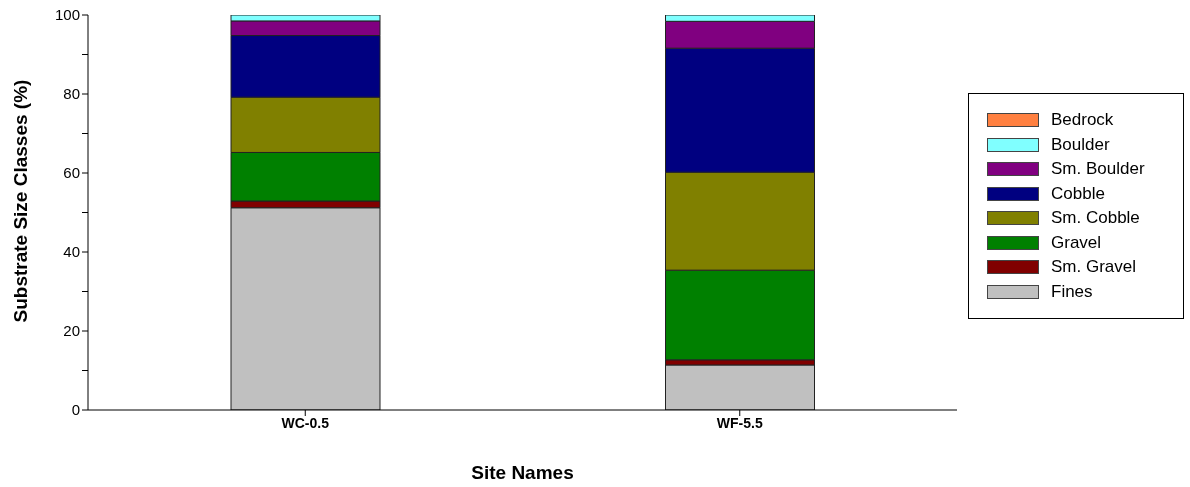 Image resolution: width=1190 pixels, height=487 pixels. What do you see at coordinates (1076, 242) in the screenshot?
I see `legend-label: Gravel` at bounding box center [1076, 242].